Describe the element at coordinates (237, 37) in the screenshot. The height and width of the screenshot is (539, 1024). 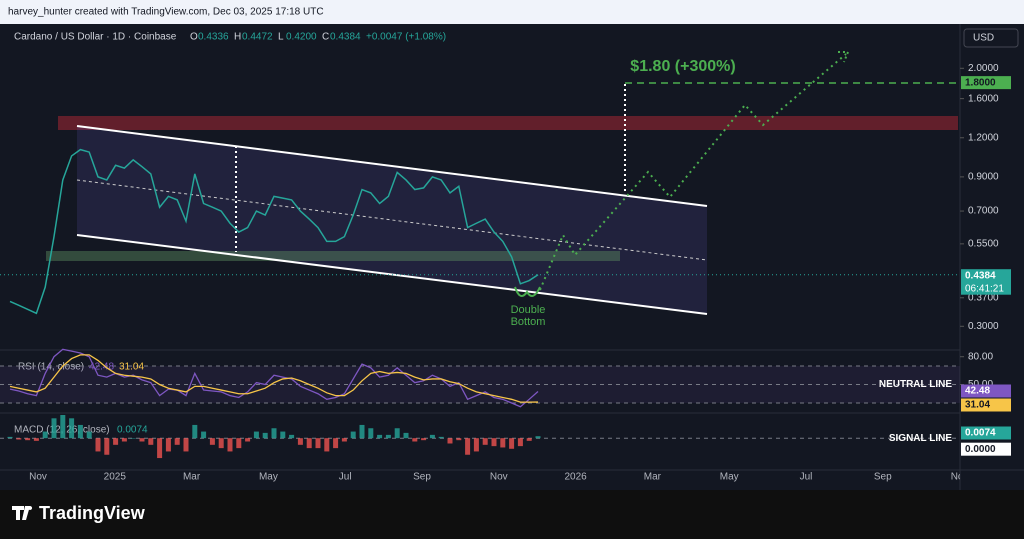
I see `ohlc-key: H` at that location.